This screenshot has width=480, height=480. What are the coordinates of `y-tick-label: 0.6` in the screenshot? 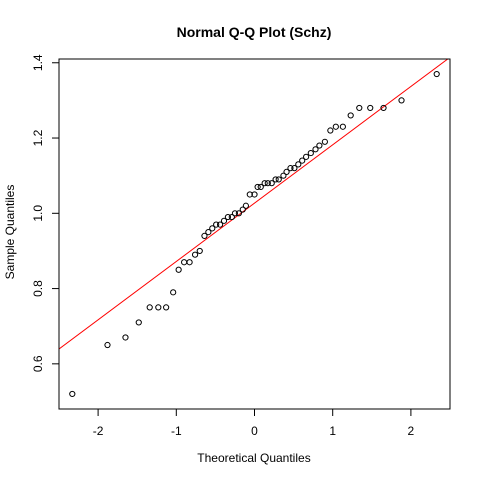 It's located at (38, 363).